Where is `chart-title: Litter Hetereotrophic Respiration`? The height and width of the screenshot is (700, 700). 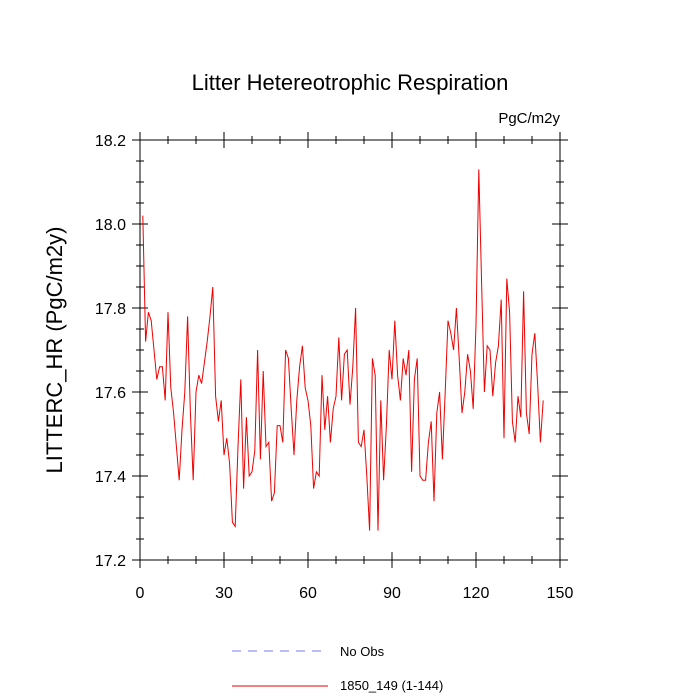 chart-title: Litter Hetereotrophic Respiration is located at coordinates (350, 82).